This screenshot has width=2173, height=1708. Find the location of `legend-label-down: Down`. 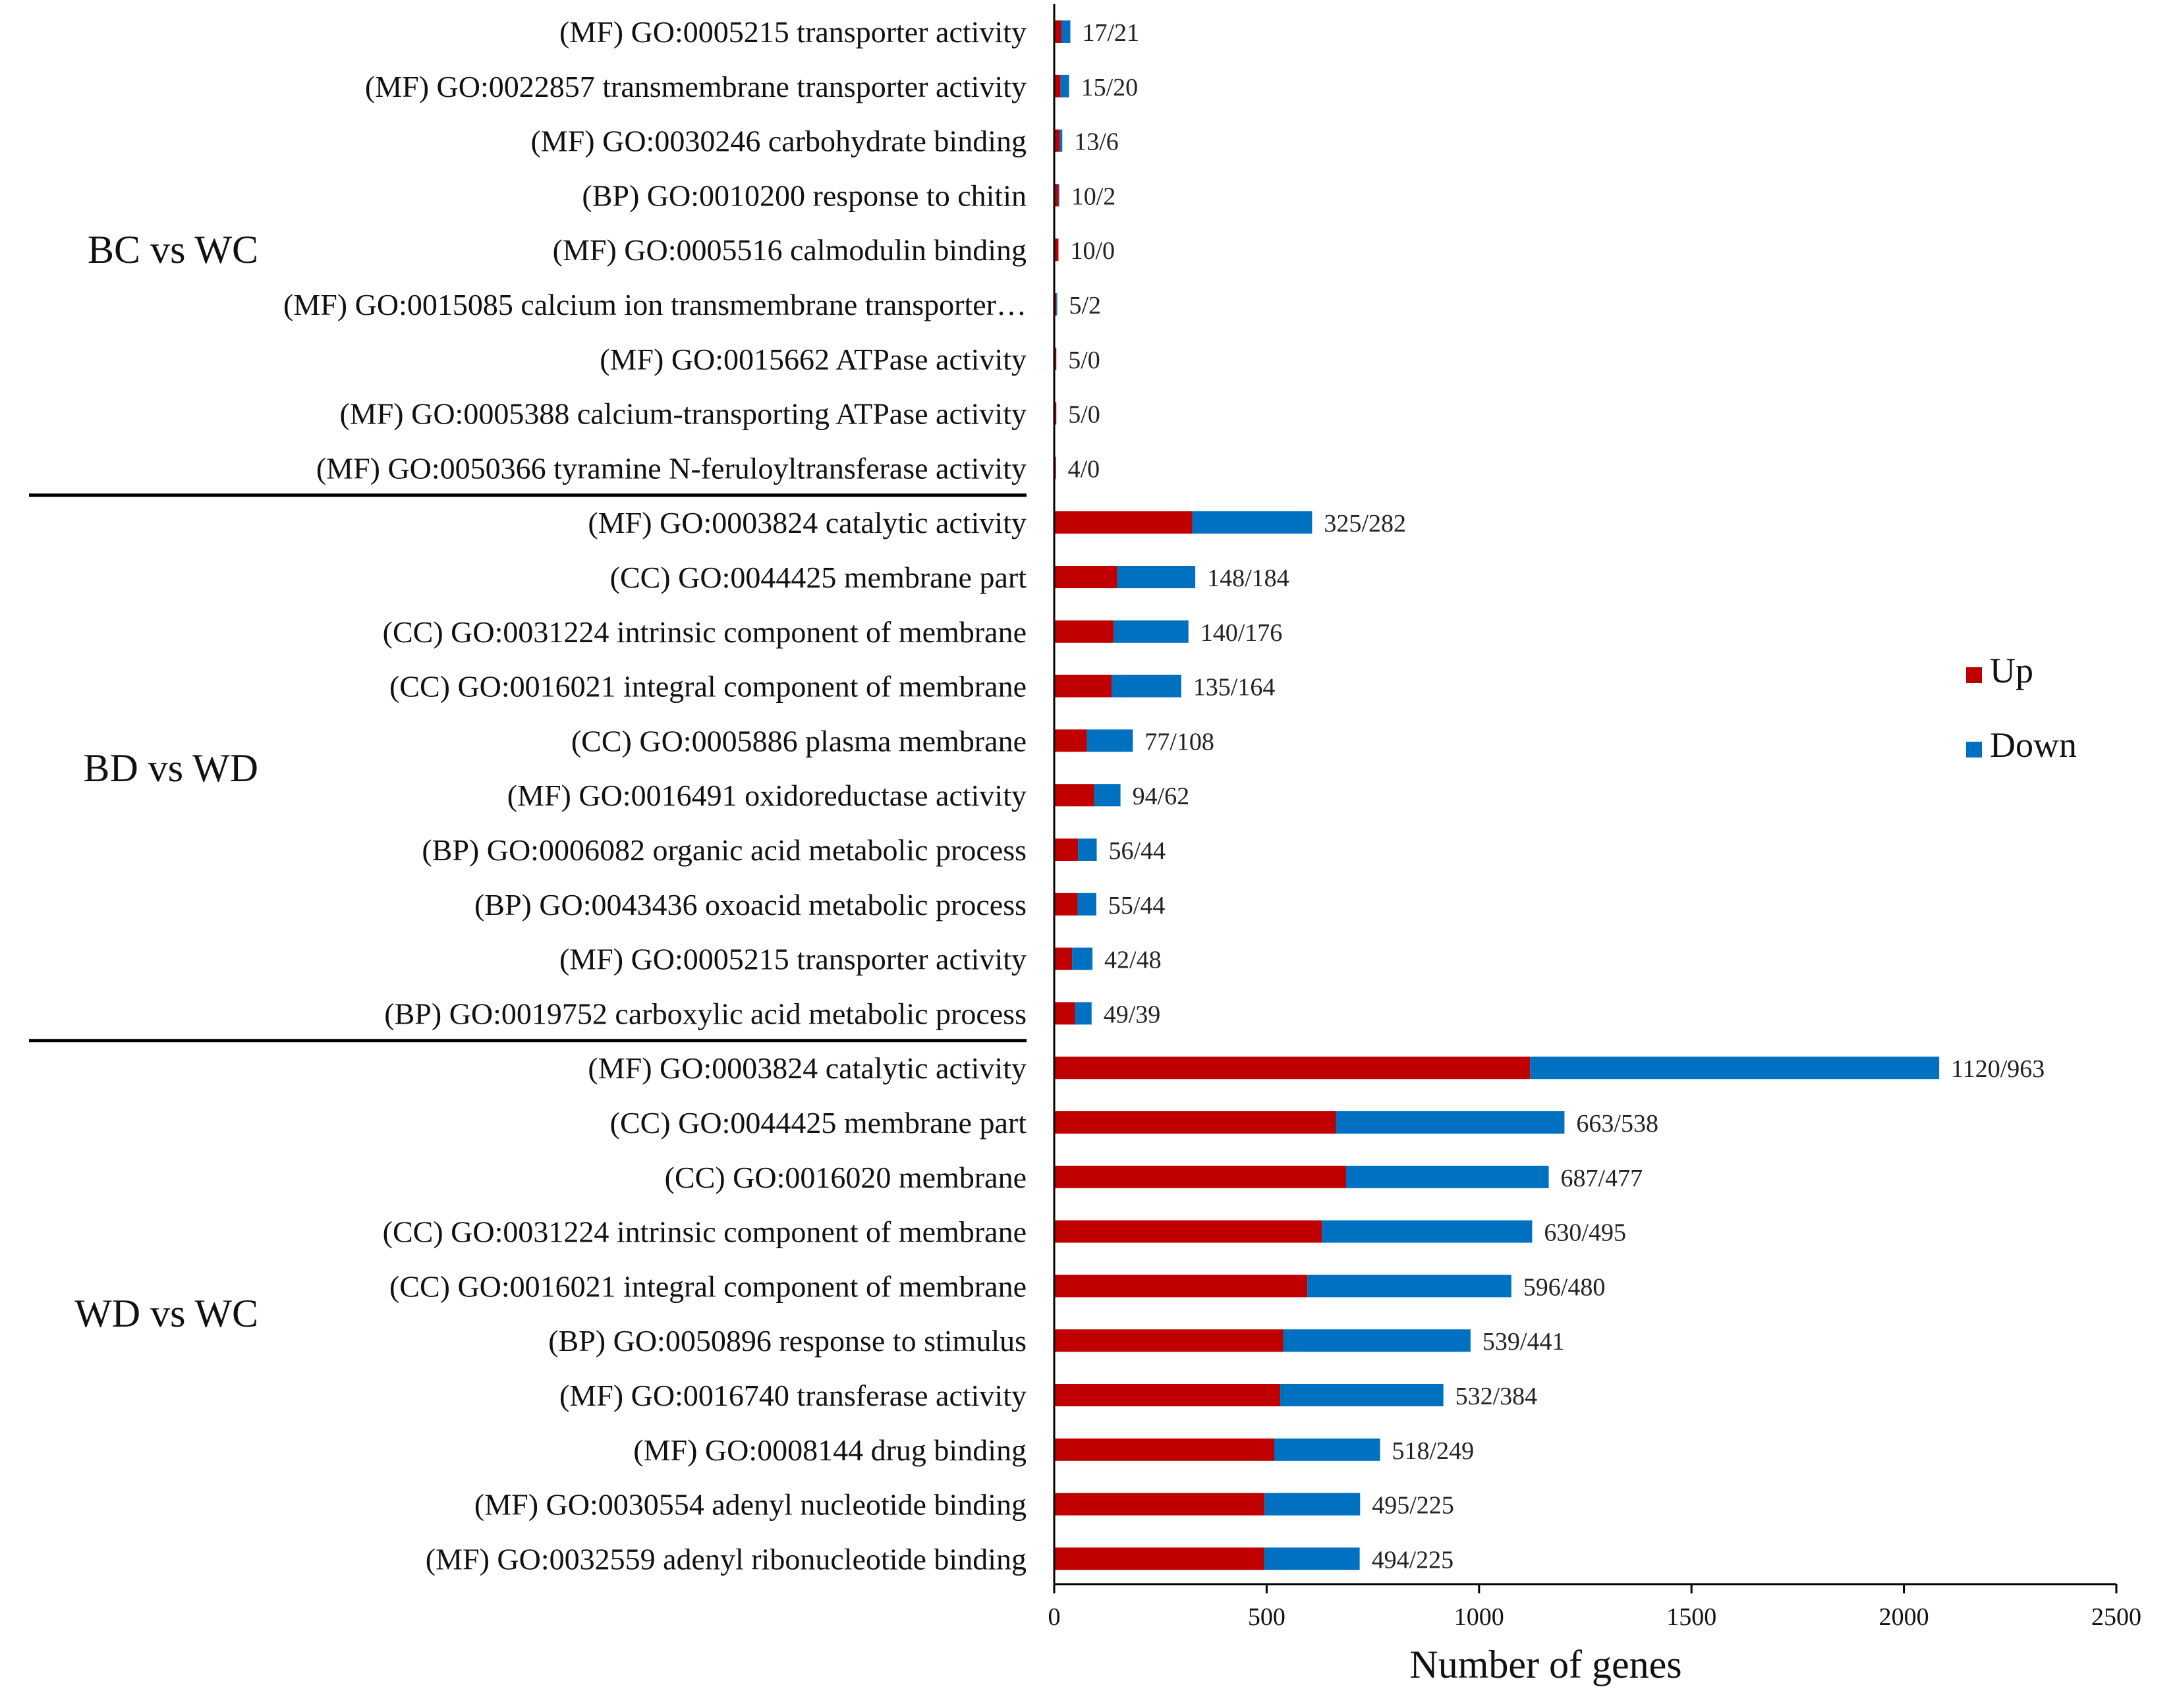

legend-label-down: Down is located at coordinates (2034, 745).